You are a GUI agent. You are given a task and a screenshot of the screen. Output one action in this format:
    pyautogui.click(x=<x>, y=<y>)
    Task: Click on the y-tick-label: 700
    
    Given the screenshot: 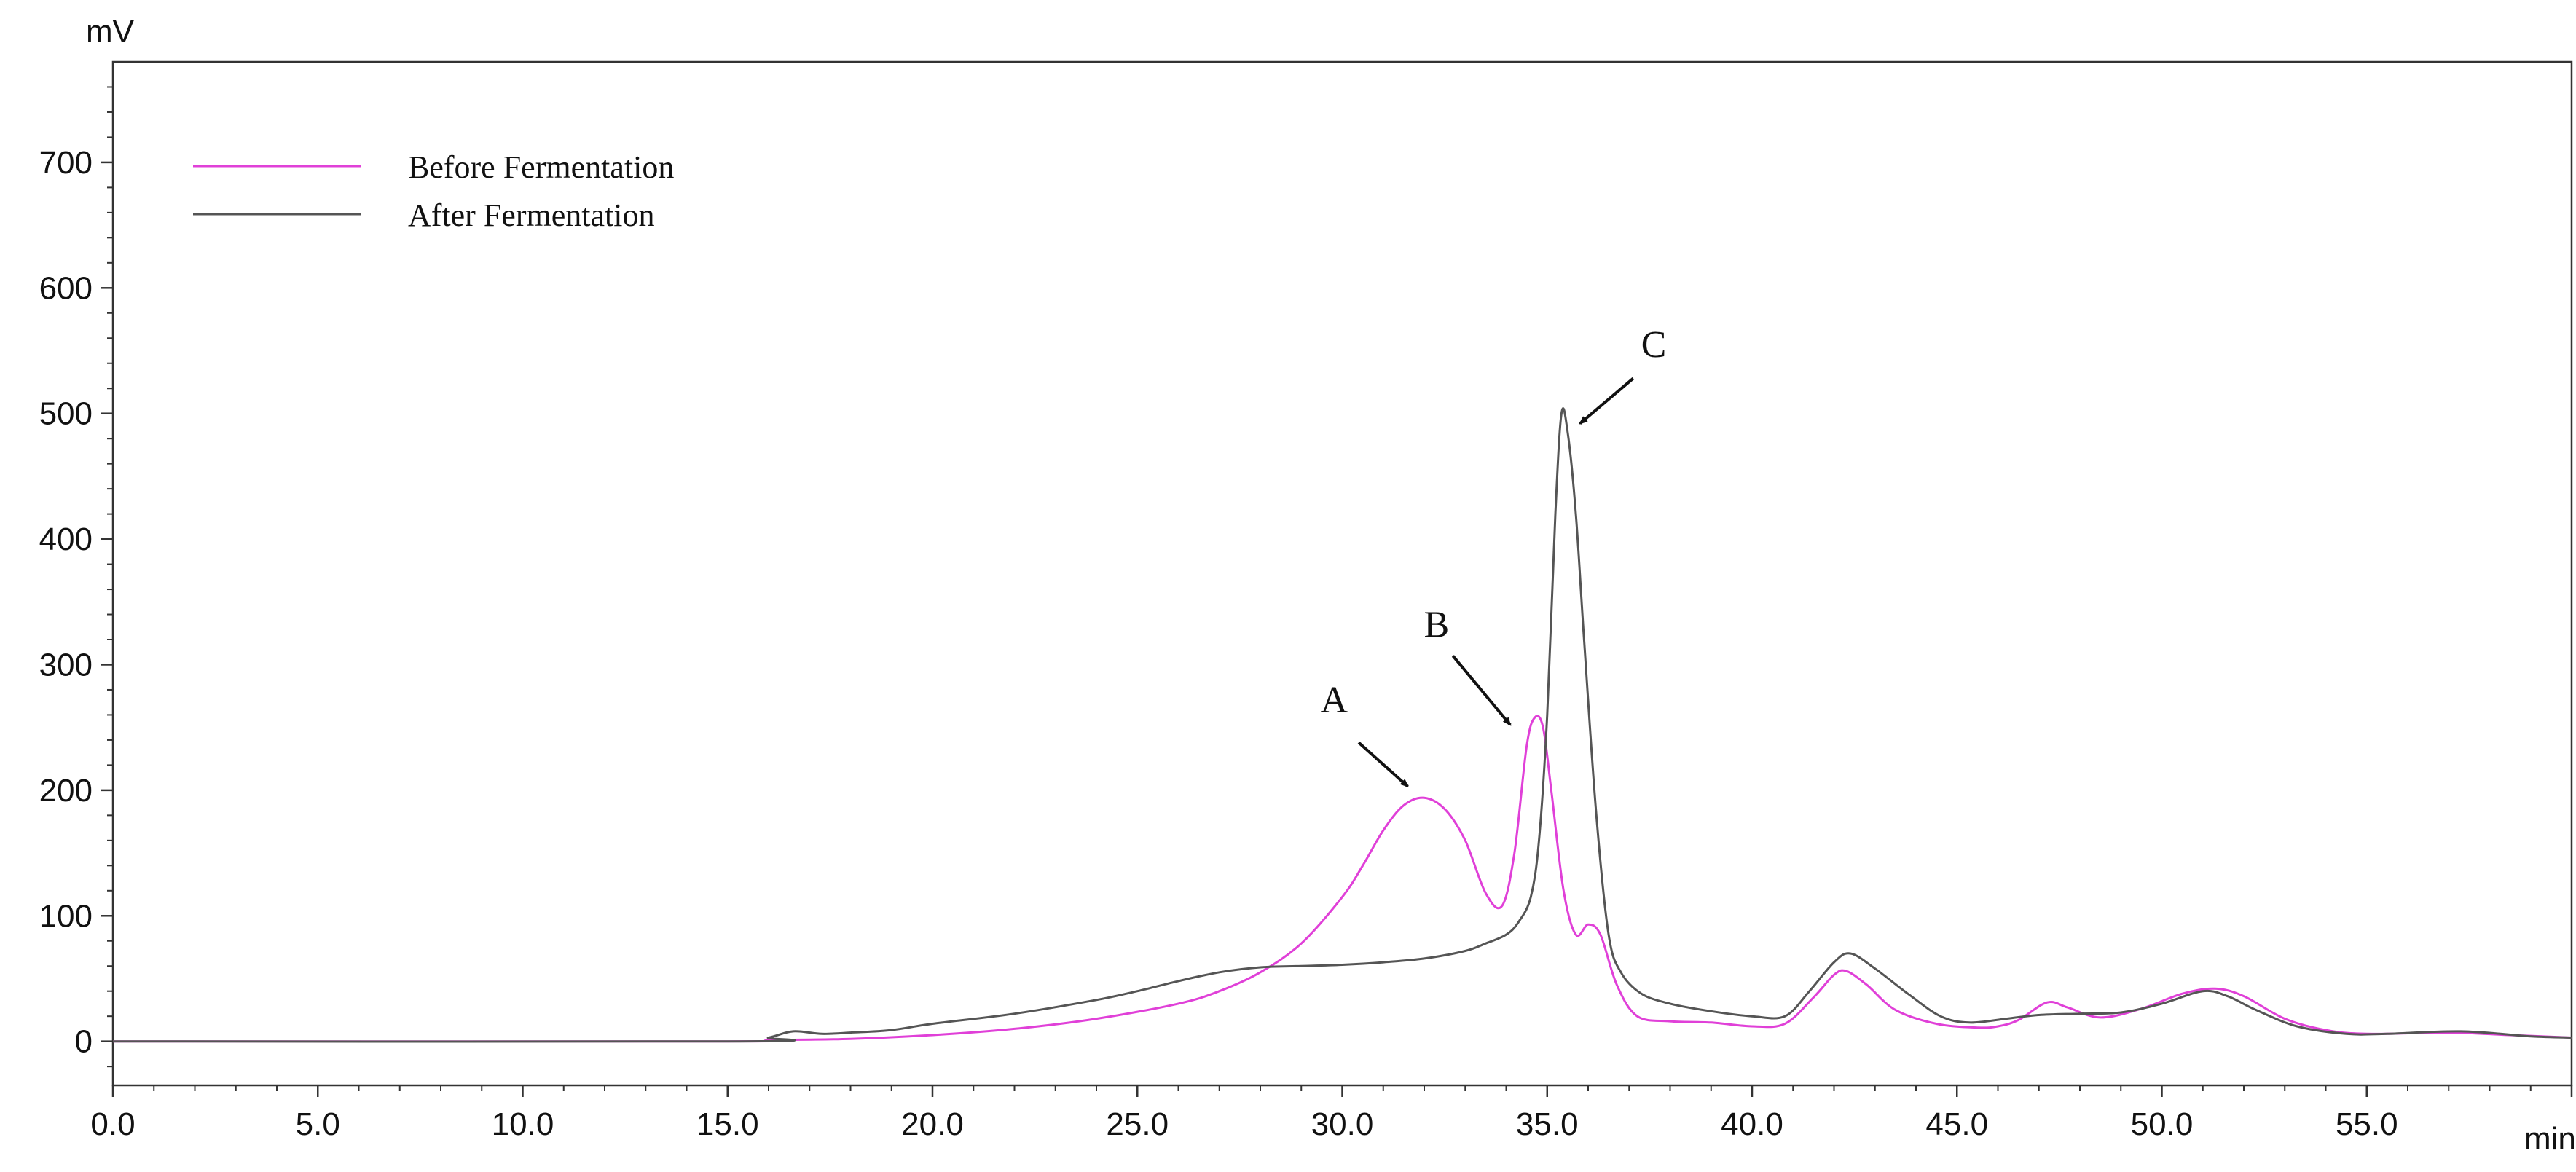 What is the action you would take?
    pyautogui.click(x=66, y=163)
    